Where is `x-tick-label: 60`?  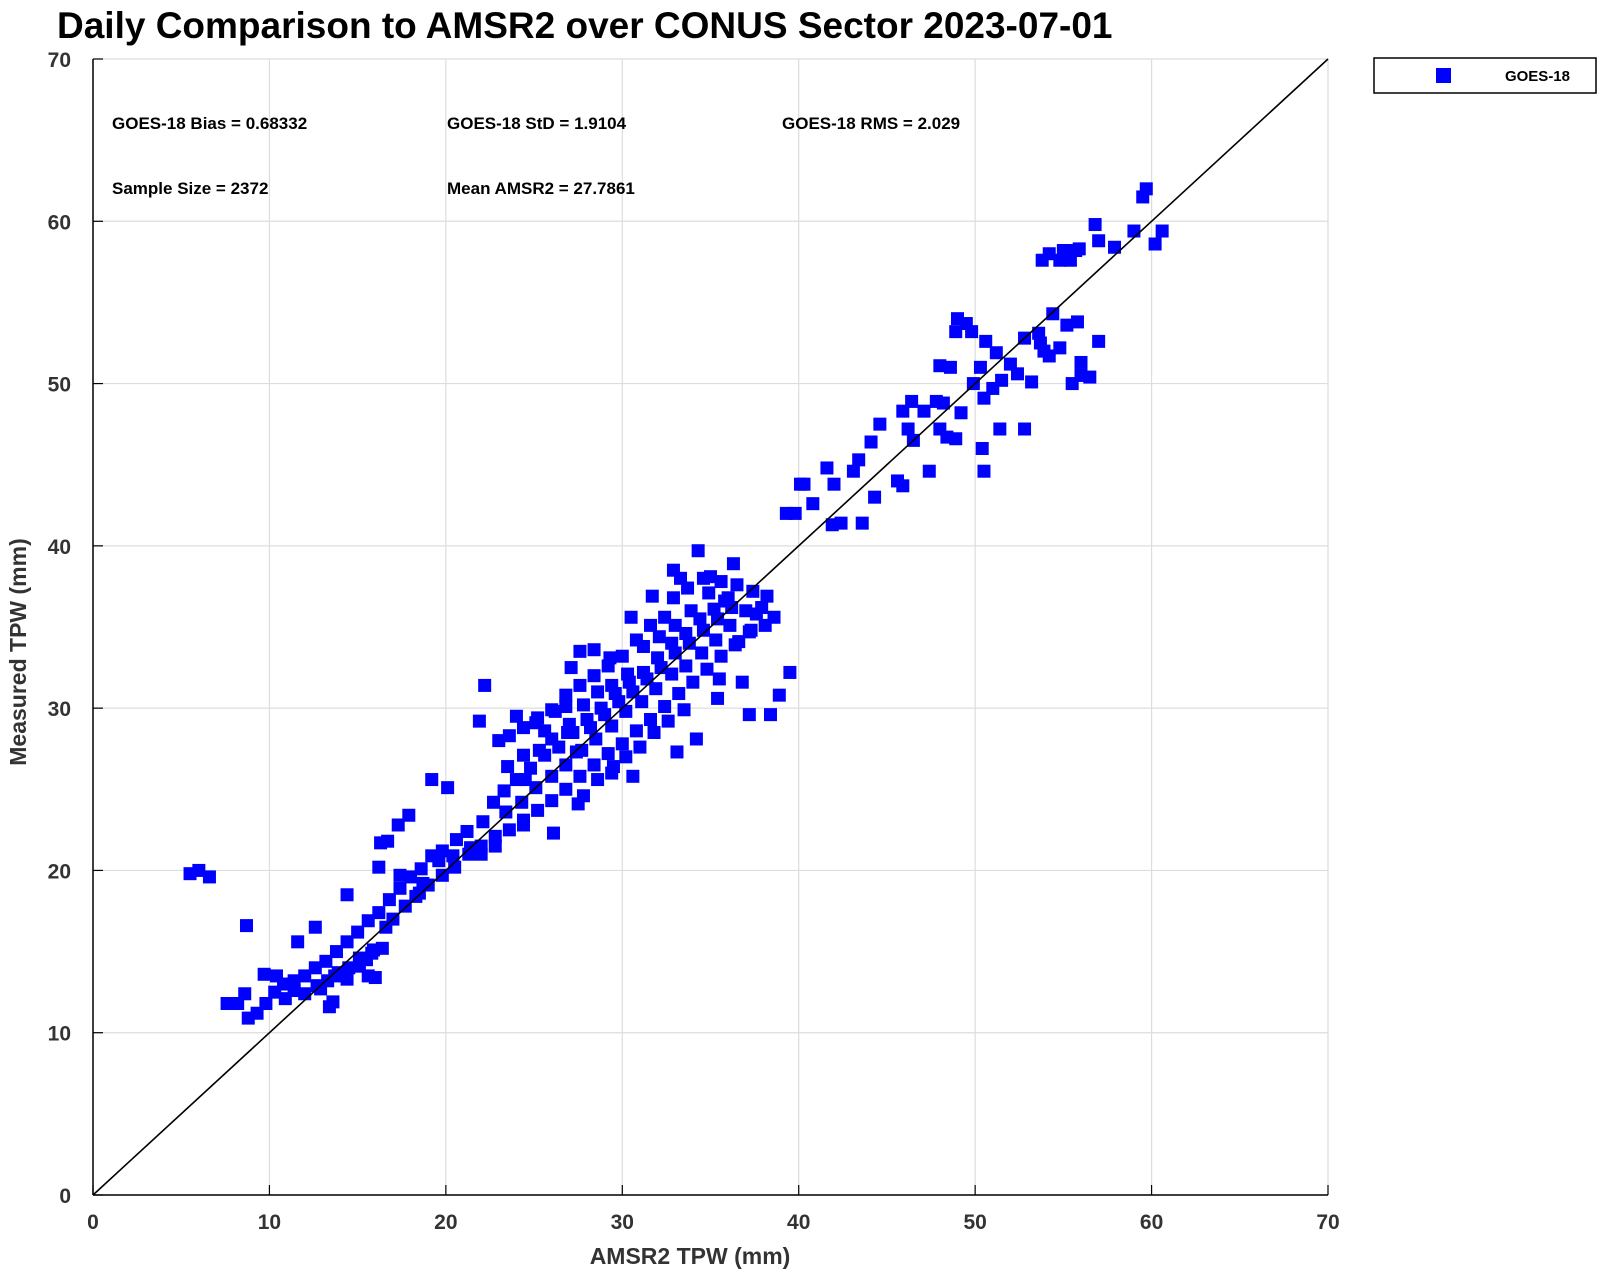
x-tick-label: 60 is located at coordinates (1151, 1222).